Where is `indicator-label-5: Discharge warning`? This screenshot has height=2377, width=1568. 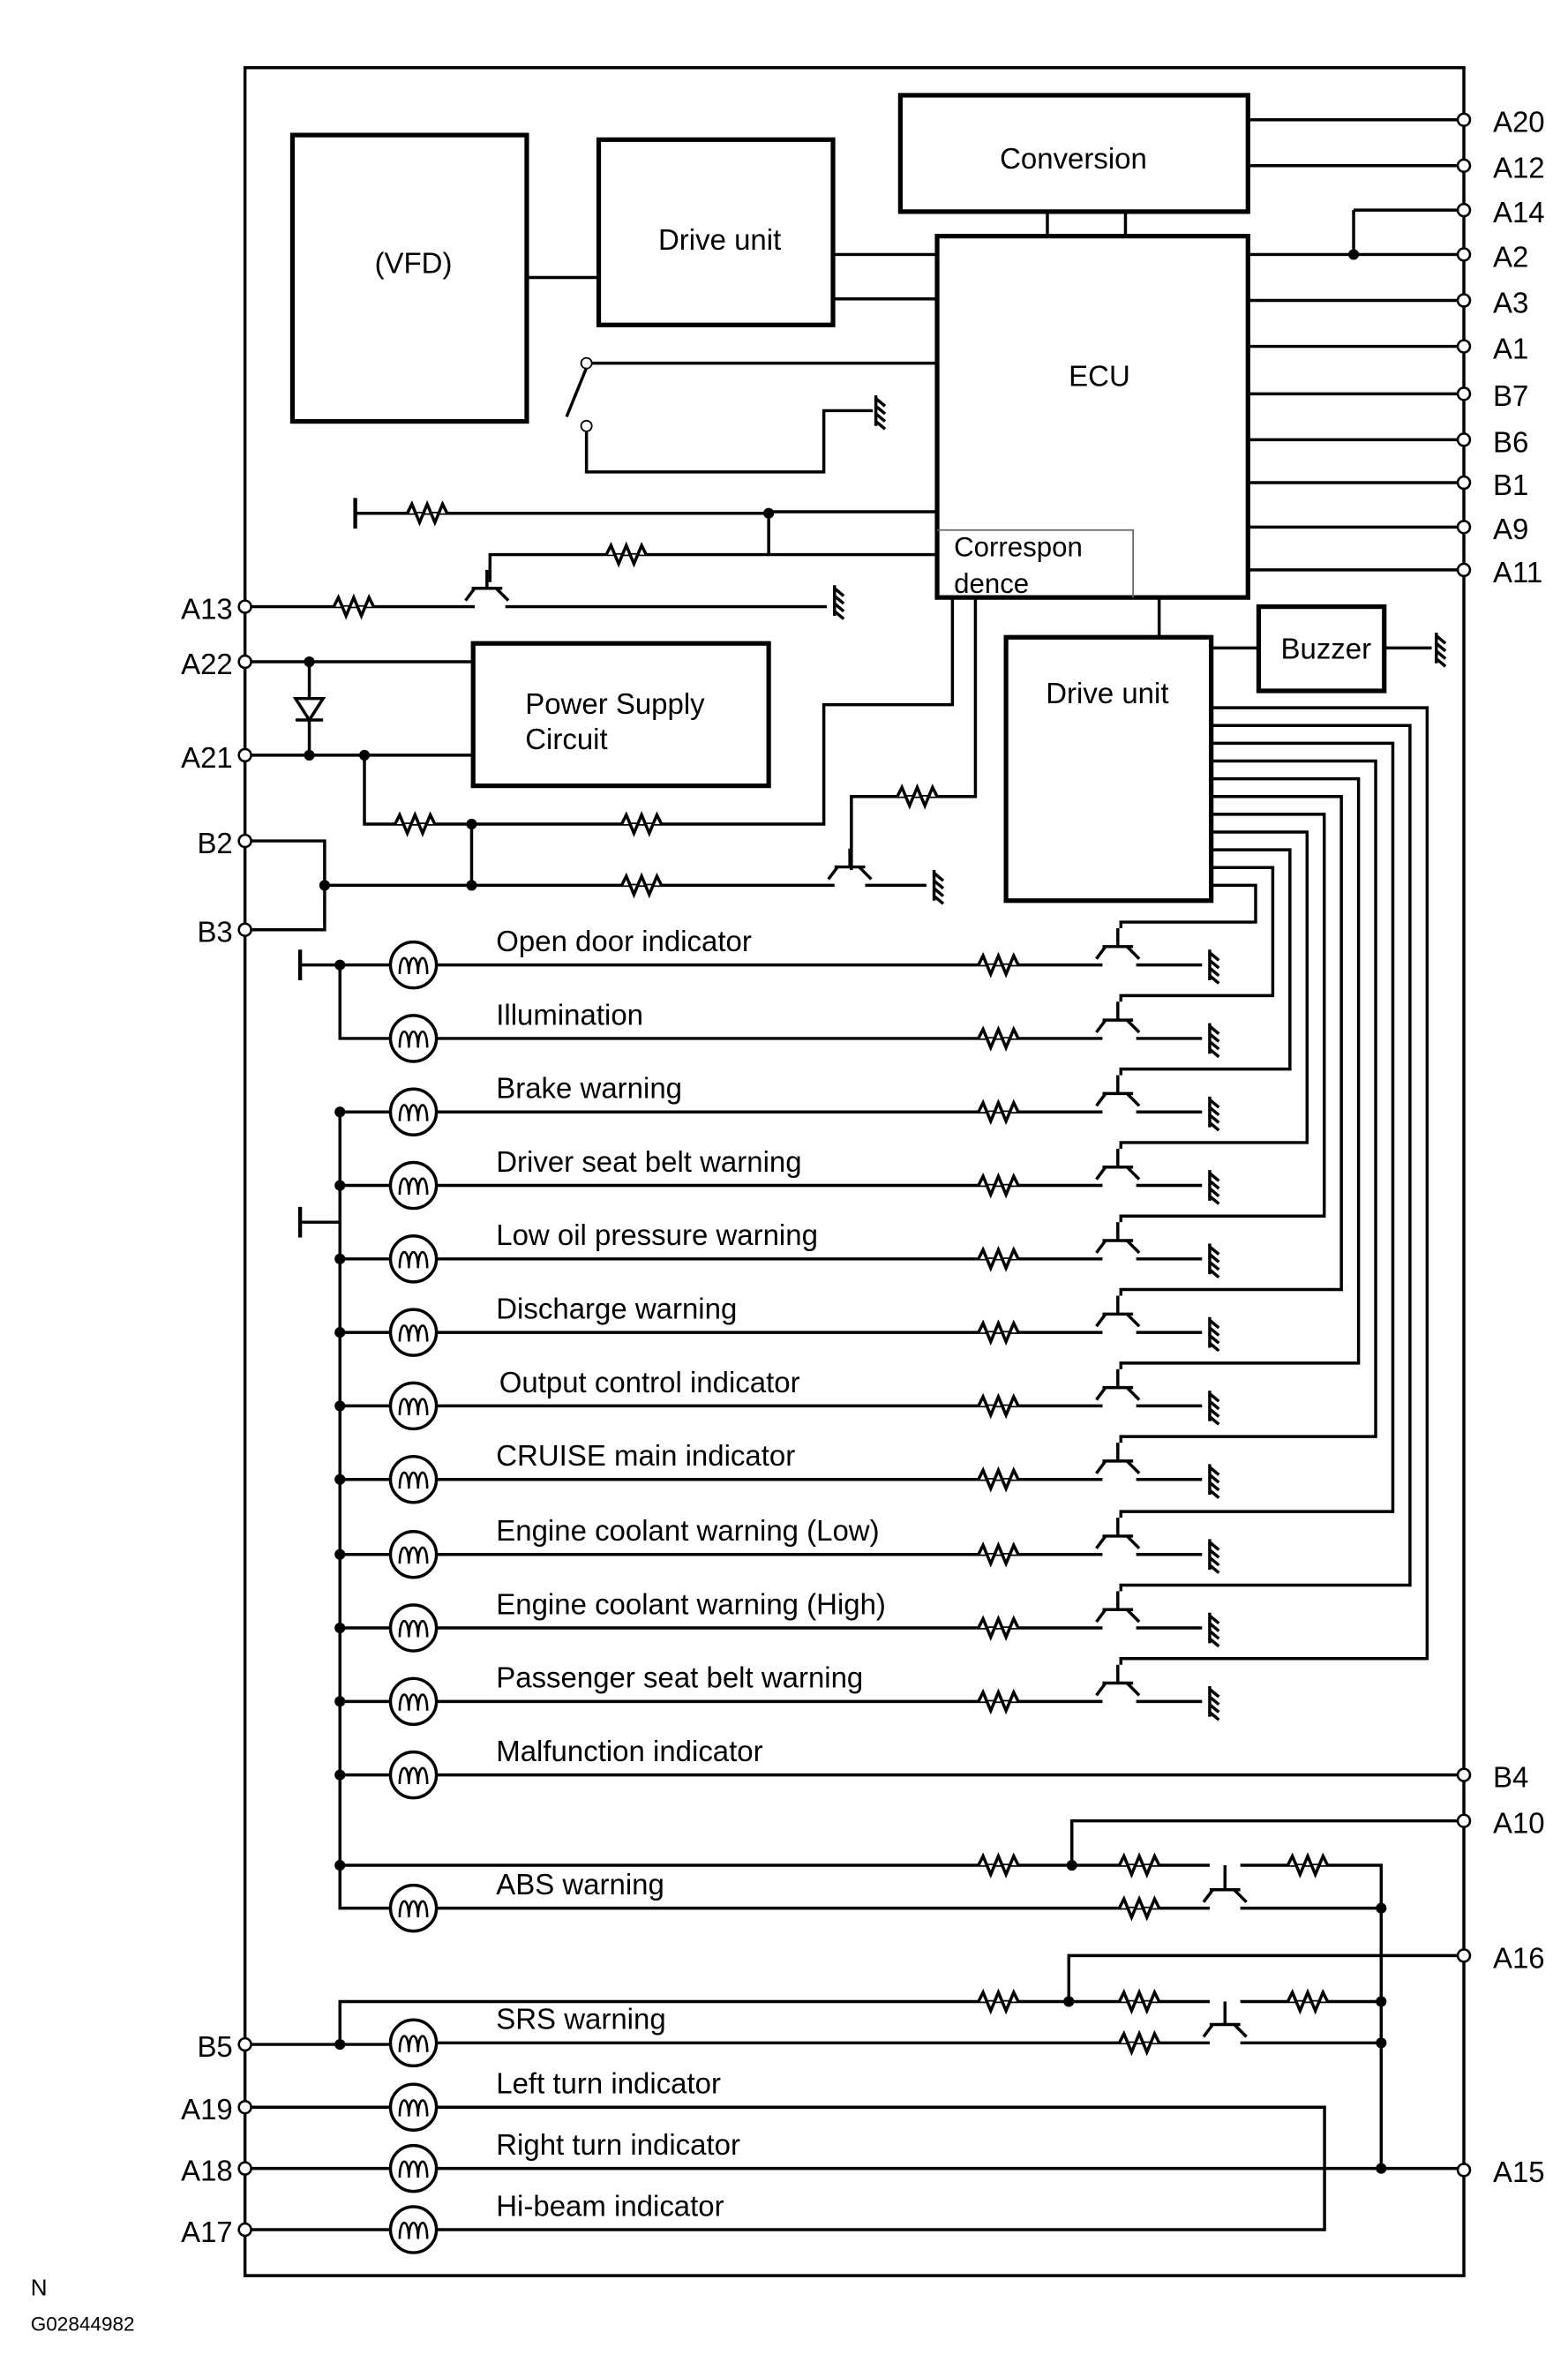 indicator-label-5: Discharge warning is located at coordinates (616, 1309).